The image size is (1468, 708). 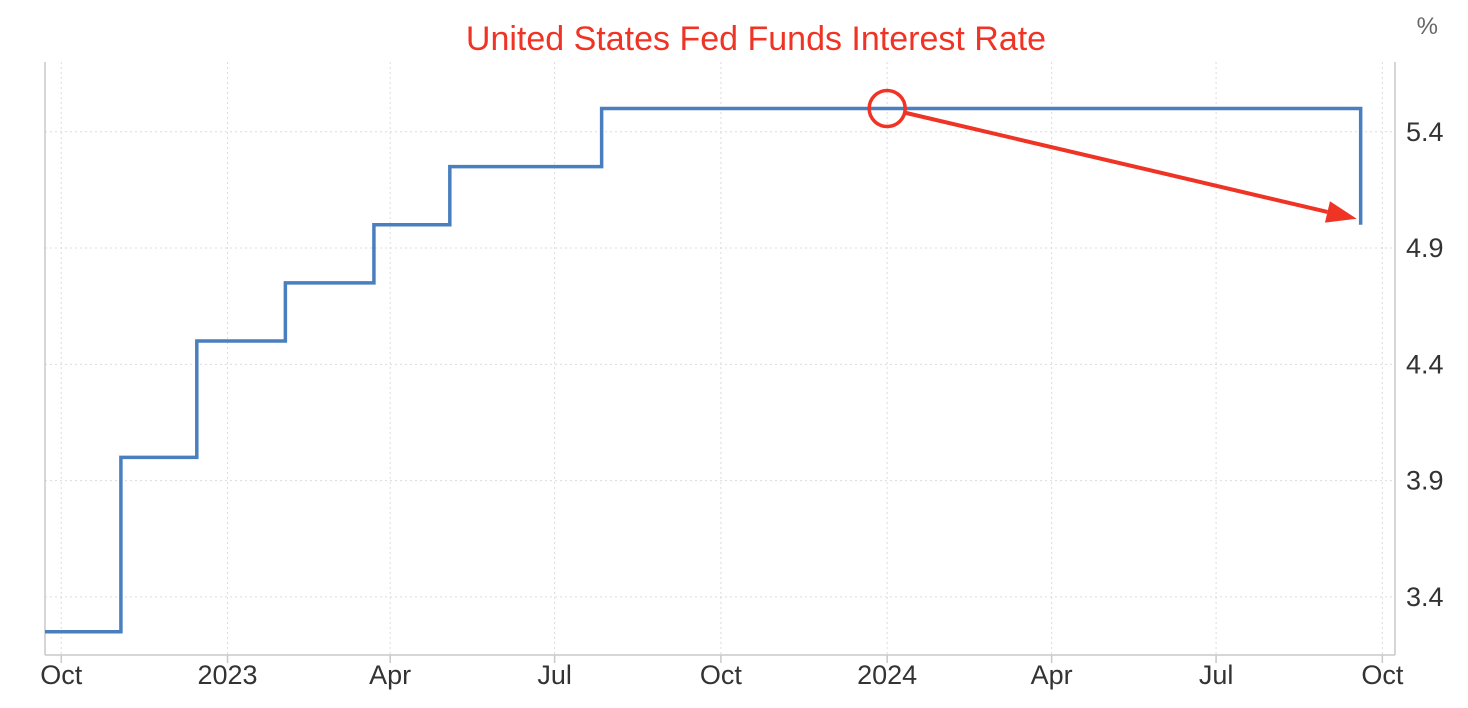 What do you see at coordinates (887, 675) in the screenshot?
I see `x-tick-label: 2024` at bounding box center [887, 675].